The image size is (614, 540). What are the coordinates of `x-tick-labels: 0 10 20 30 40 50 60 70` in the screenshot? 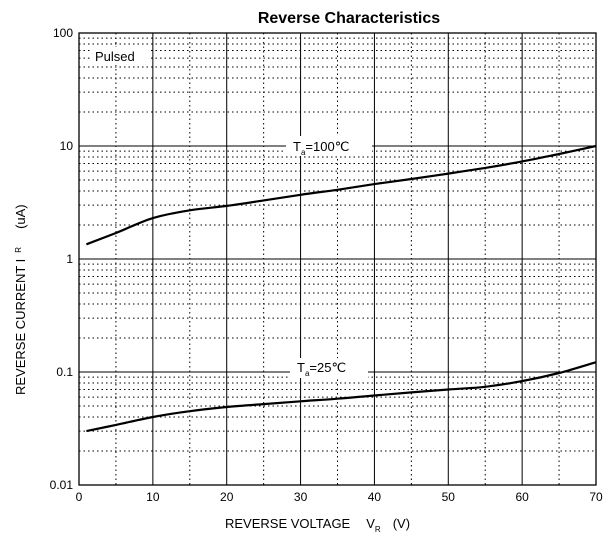 It's located at (339, 497).